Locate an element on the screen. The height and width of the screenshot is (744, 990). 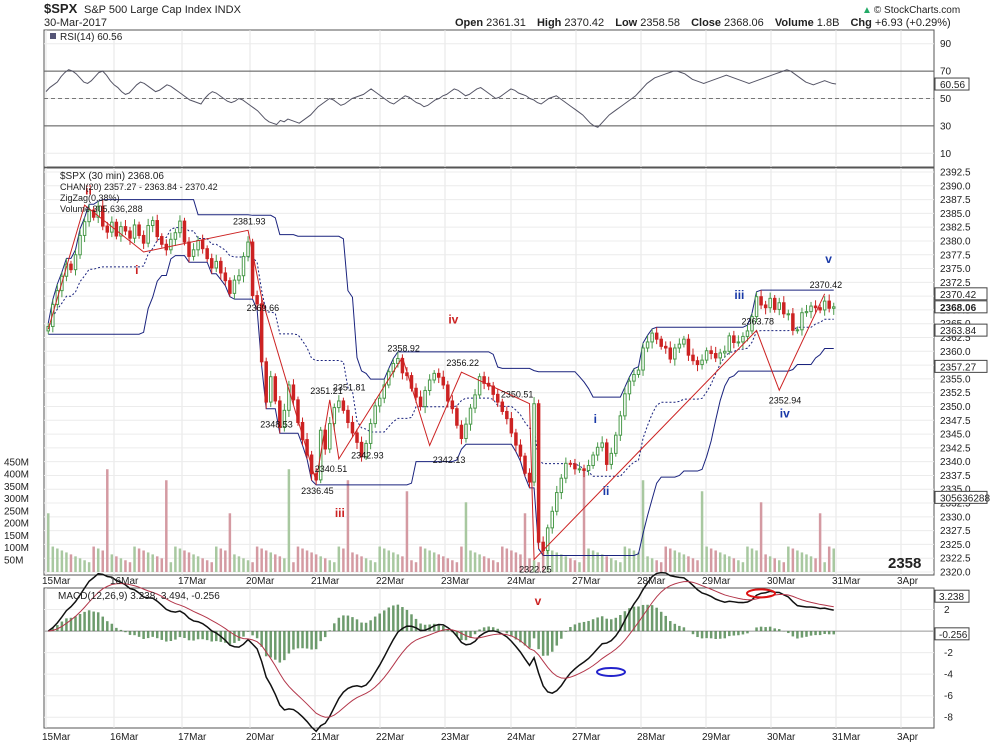
pivot-value-label: 2363.78 is located at coordinates (758, 321).